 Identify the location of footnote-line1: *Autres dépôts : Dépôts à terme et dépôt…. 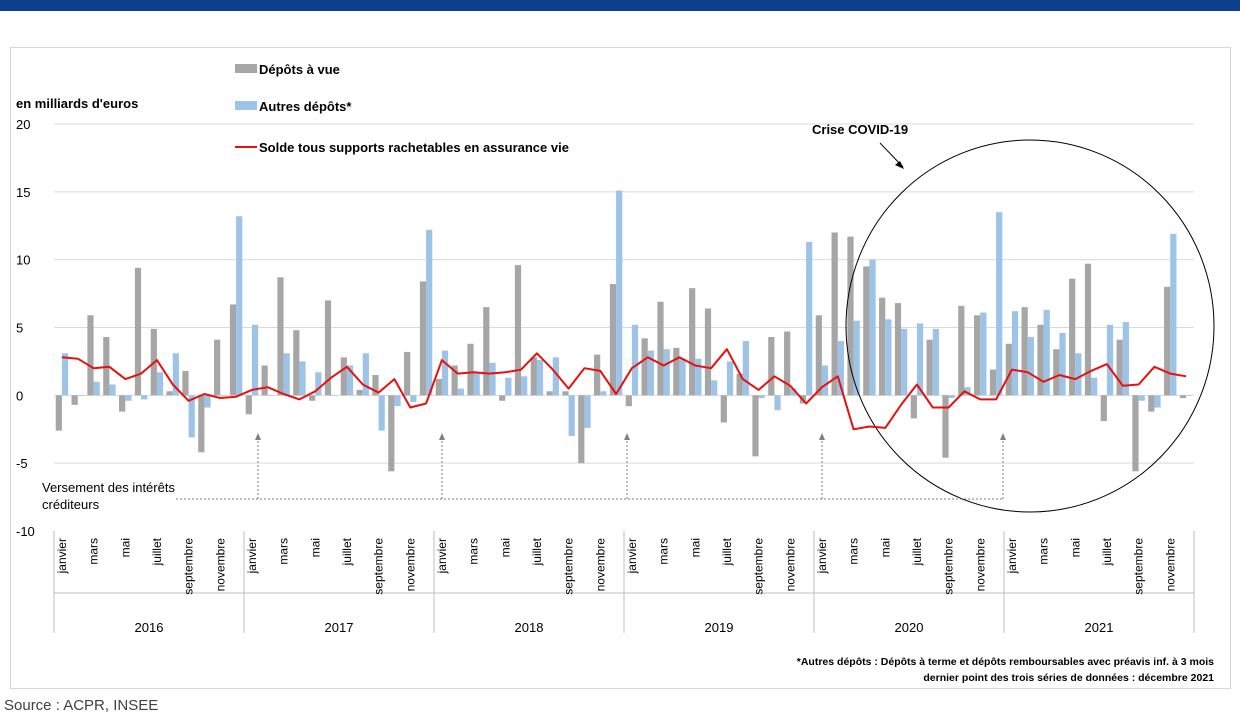
(1005, 662).